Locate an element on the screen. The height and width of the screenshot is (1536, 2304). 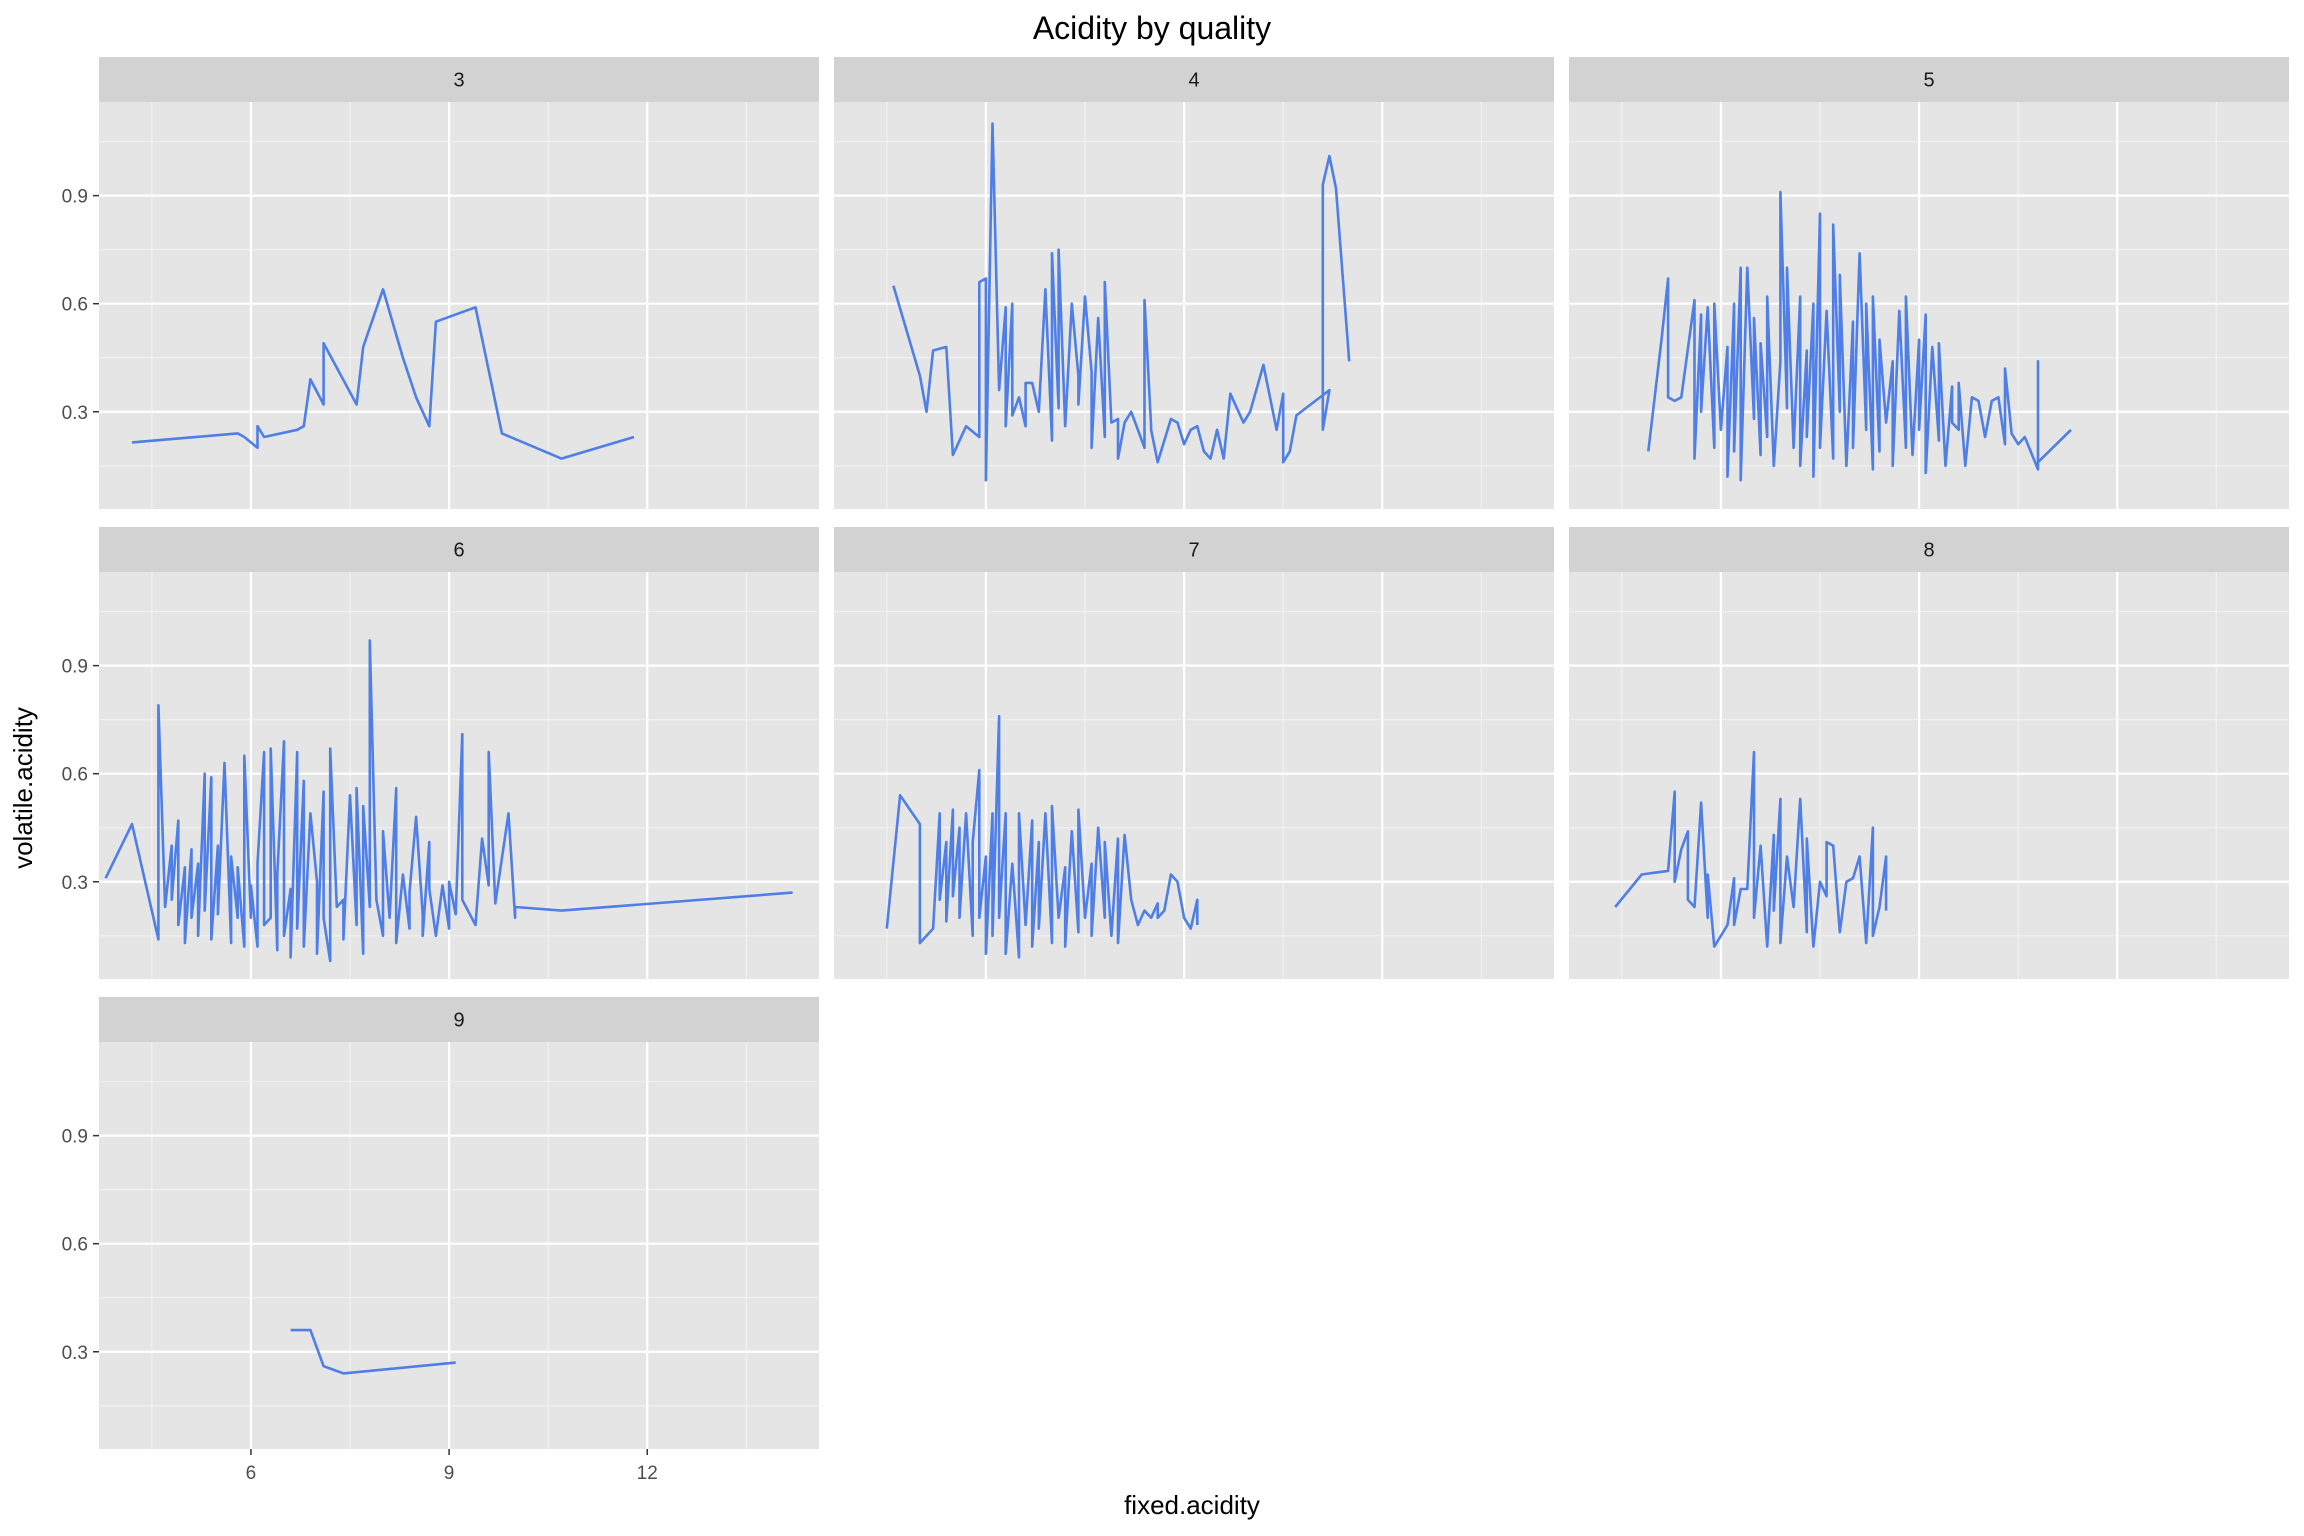
facet-panel-3: 3 0.3 0.6 0.9 is located at coordinates (440, 283).